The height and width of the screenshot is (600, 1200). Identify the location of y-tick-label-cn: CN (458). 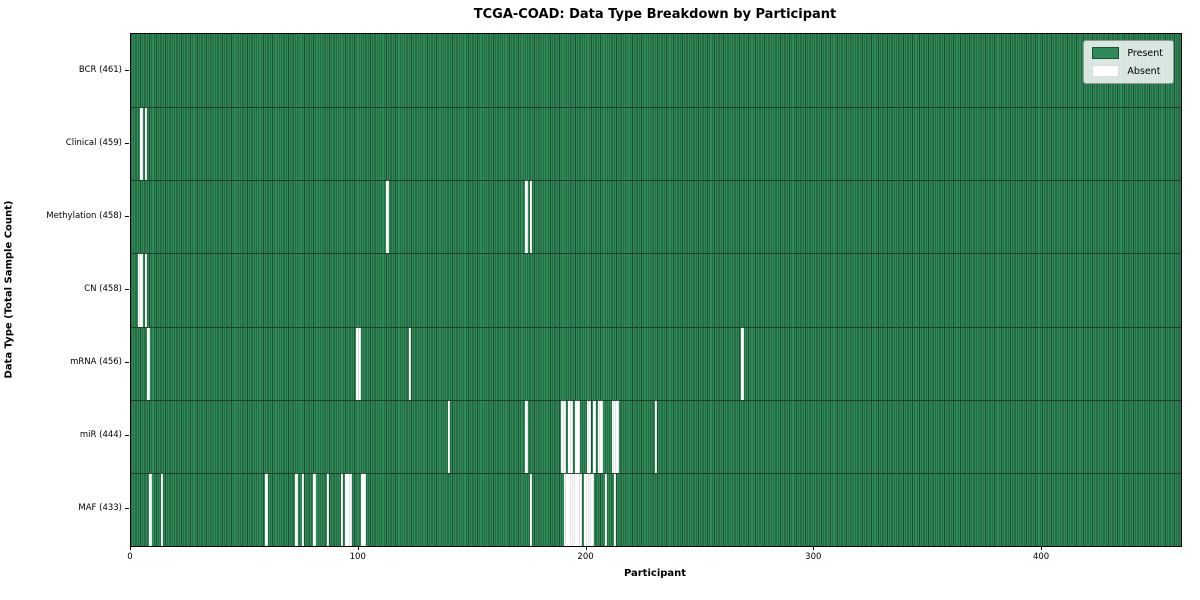
(103, 289).